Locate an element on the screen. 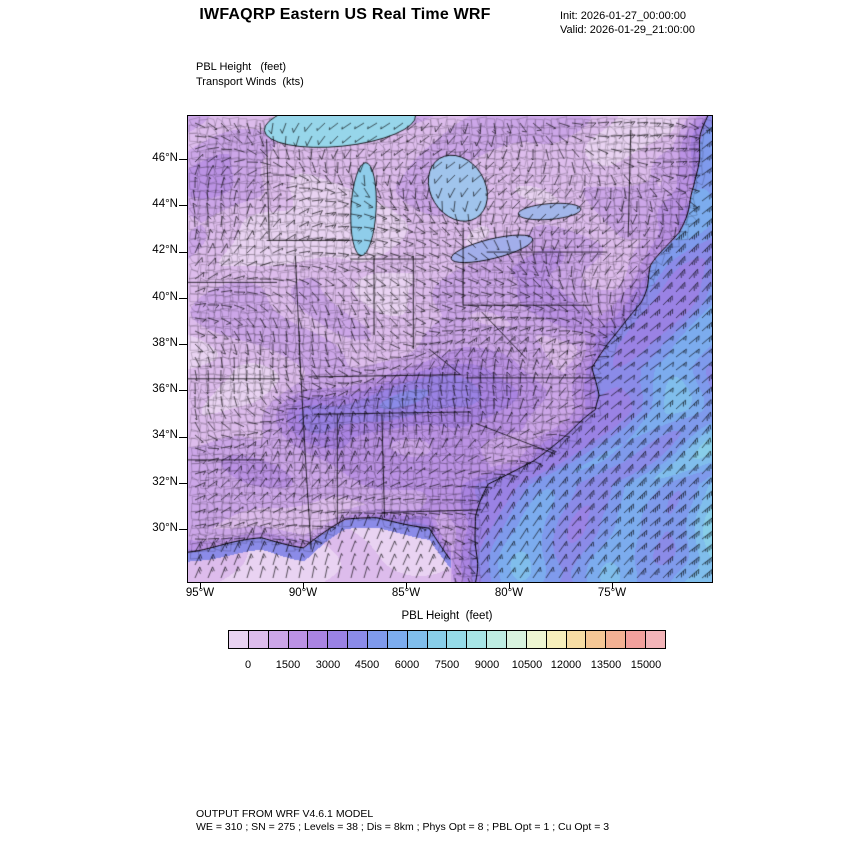  lon-tick-label: 80°W is located at coordinates (509, 593).